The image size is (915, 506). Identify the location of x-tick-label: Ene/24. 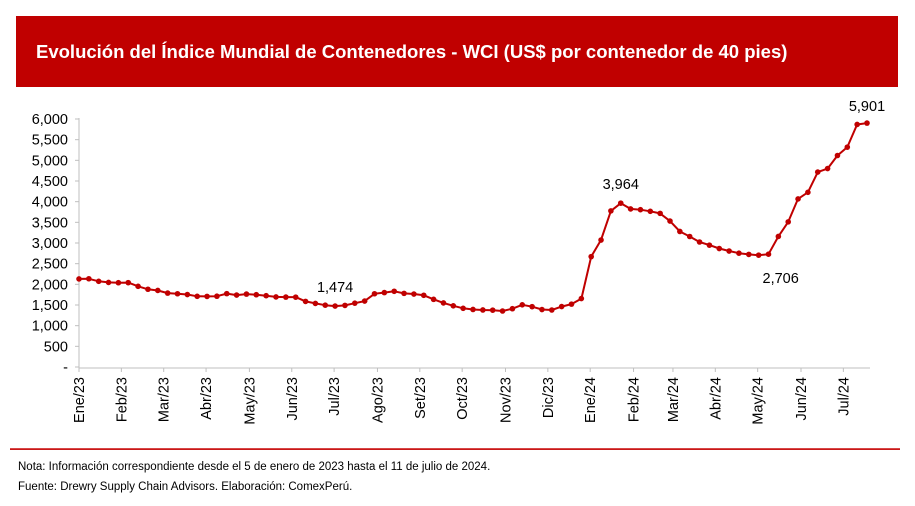
(591, 400).